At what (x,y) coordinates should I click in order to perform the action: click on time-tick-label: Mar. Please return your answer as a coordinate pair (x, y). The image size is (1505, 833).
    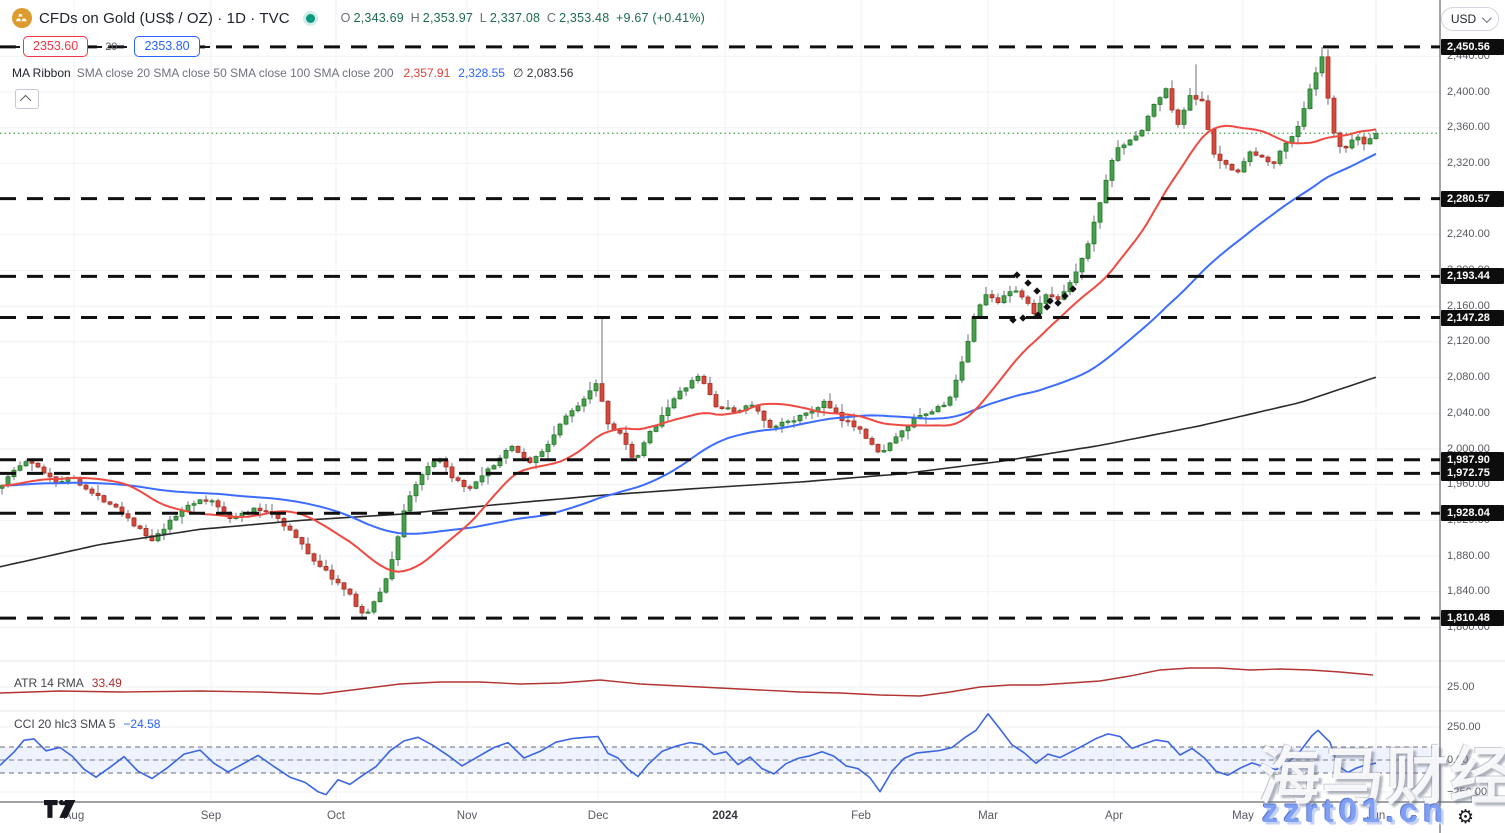
    Looking at the image, I should click on (988, 816).